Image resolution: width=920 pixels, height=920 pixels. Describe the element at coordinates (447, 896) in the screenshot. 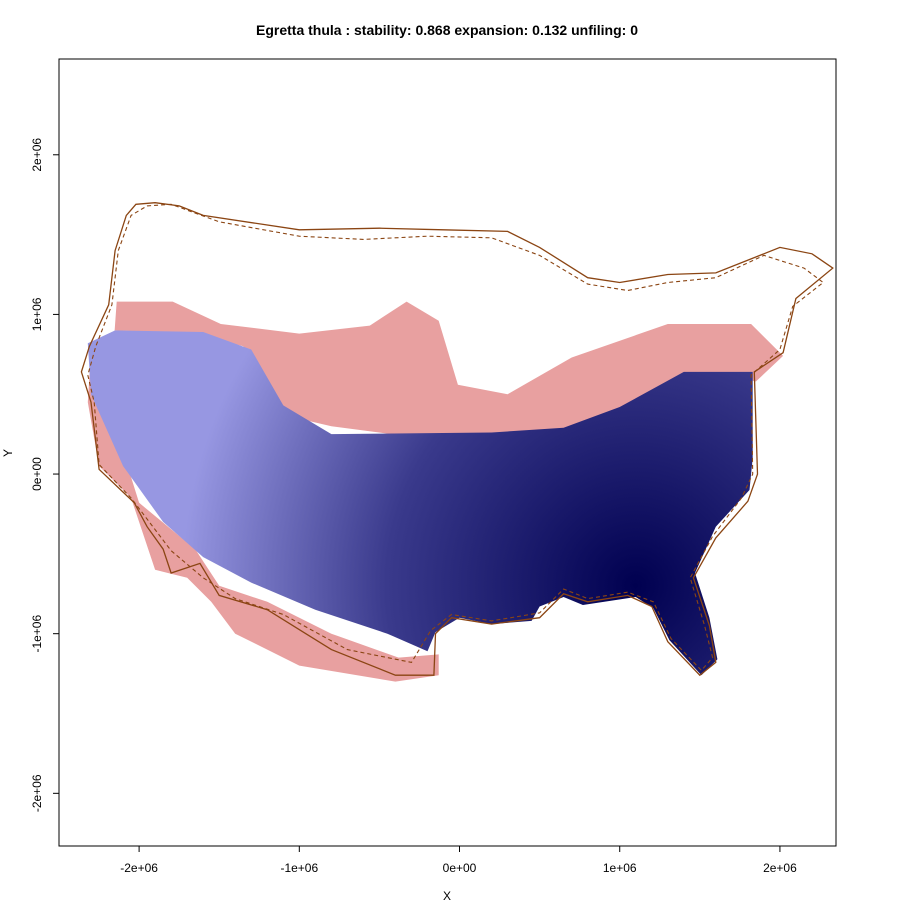

I see `x-axis-label: X` at that location.